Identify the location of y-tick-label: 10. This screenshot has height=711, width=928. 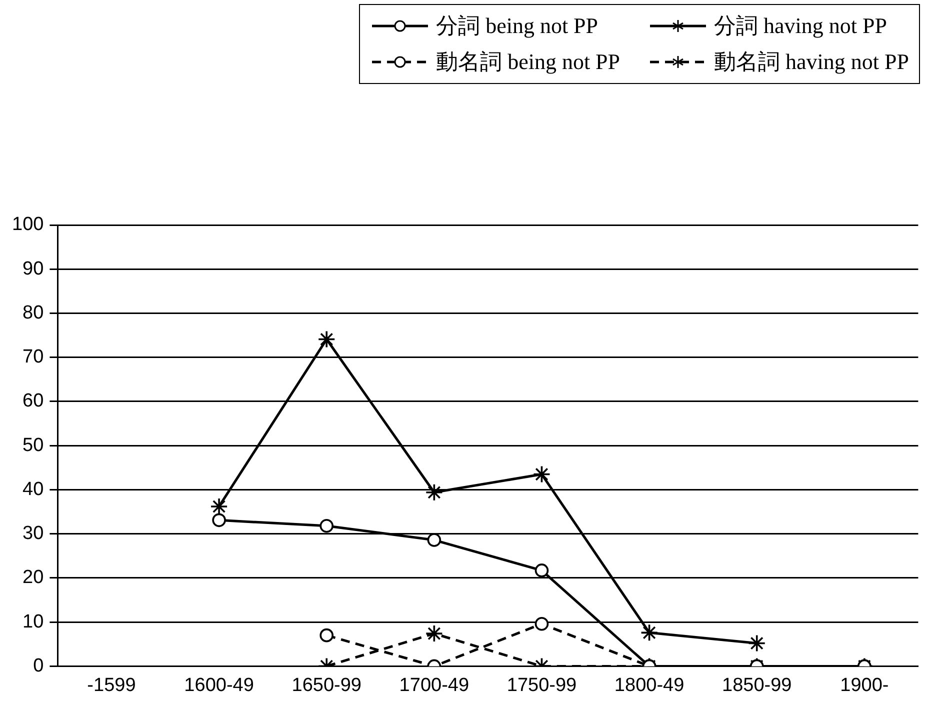
(33, 621).